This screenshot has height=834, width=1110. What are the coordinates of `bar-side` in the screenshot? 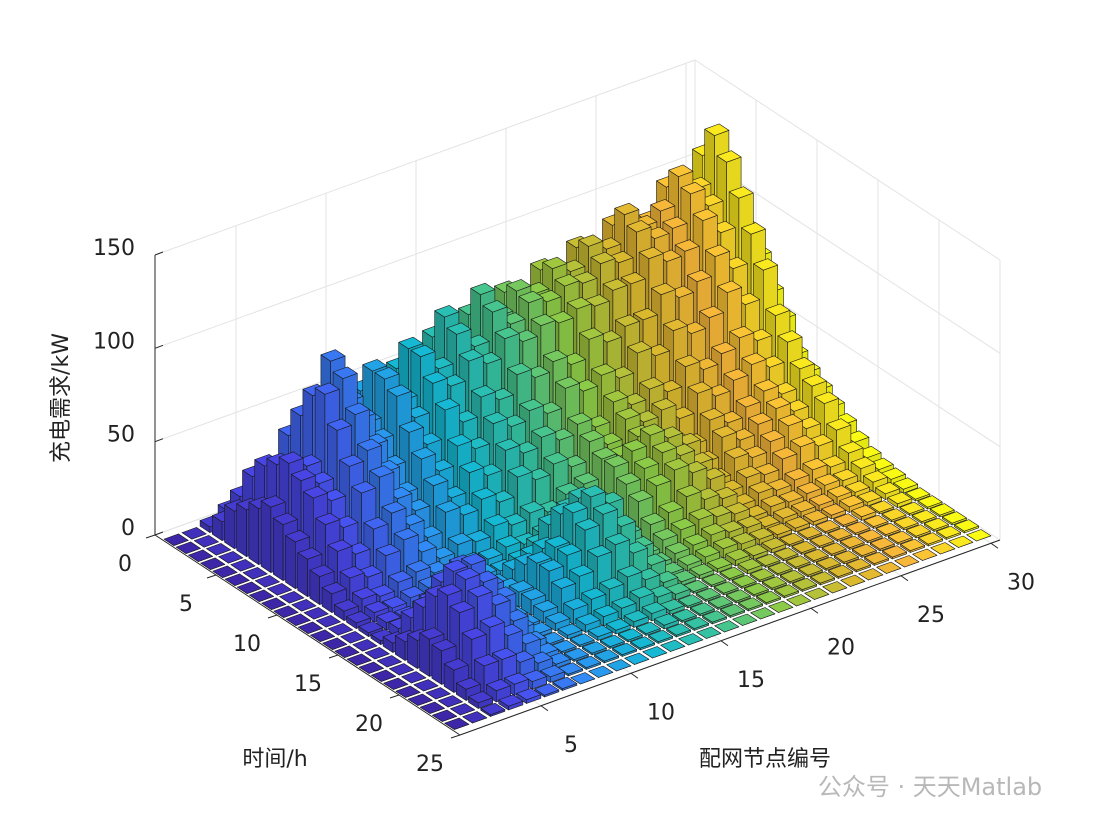 It's located at (266, 536).